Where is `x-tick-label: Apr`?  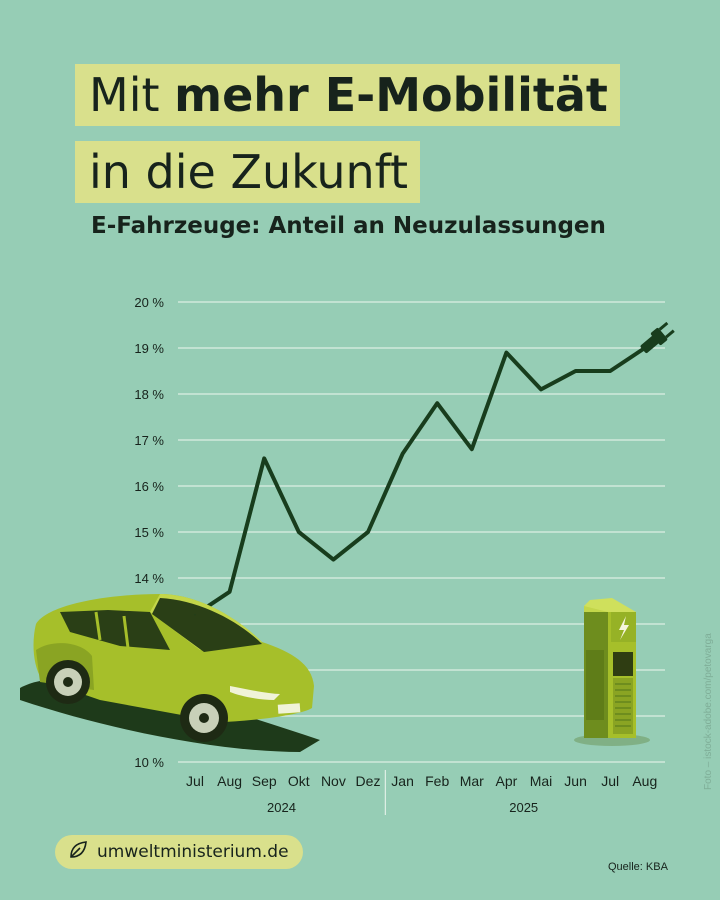 x-tick-label: Apr is located at coordinates (507, 781).